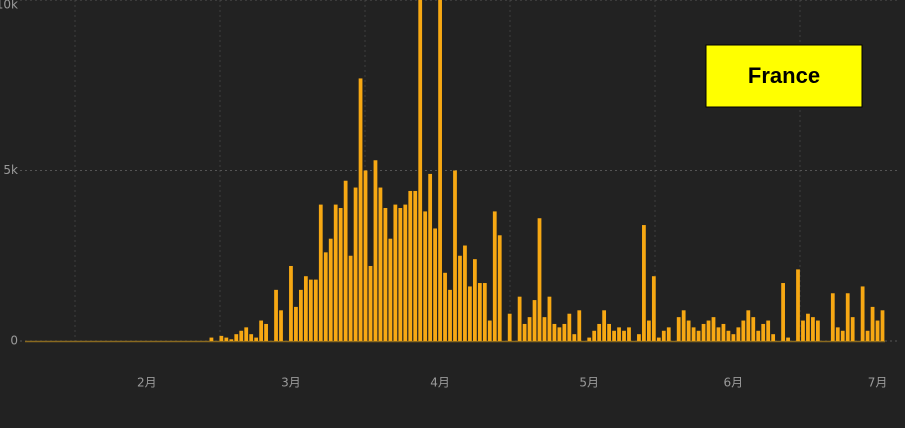 Image resolution: width=905 pixels, height=428 pixels. I want to click on x-tick-label: 5月, so click(589, 383).